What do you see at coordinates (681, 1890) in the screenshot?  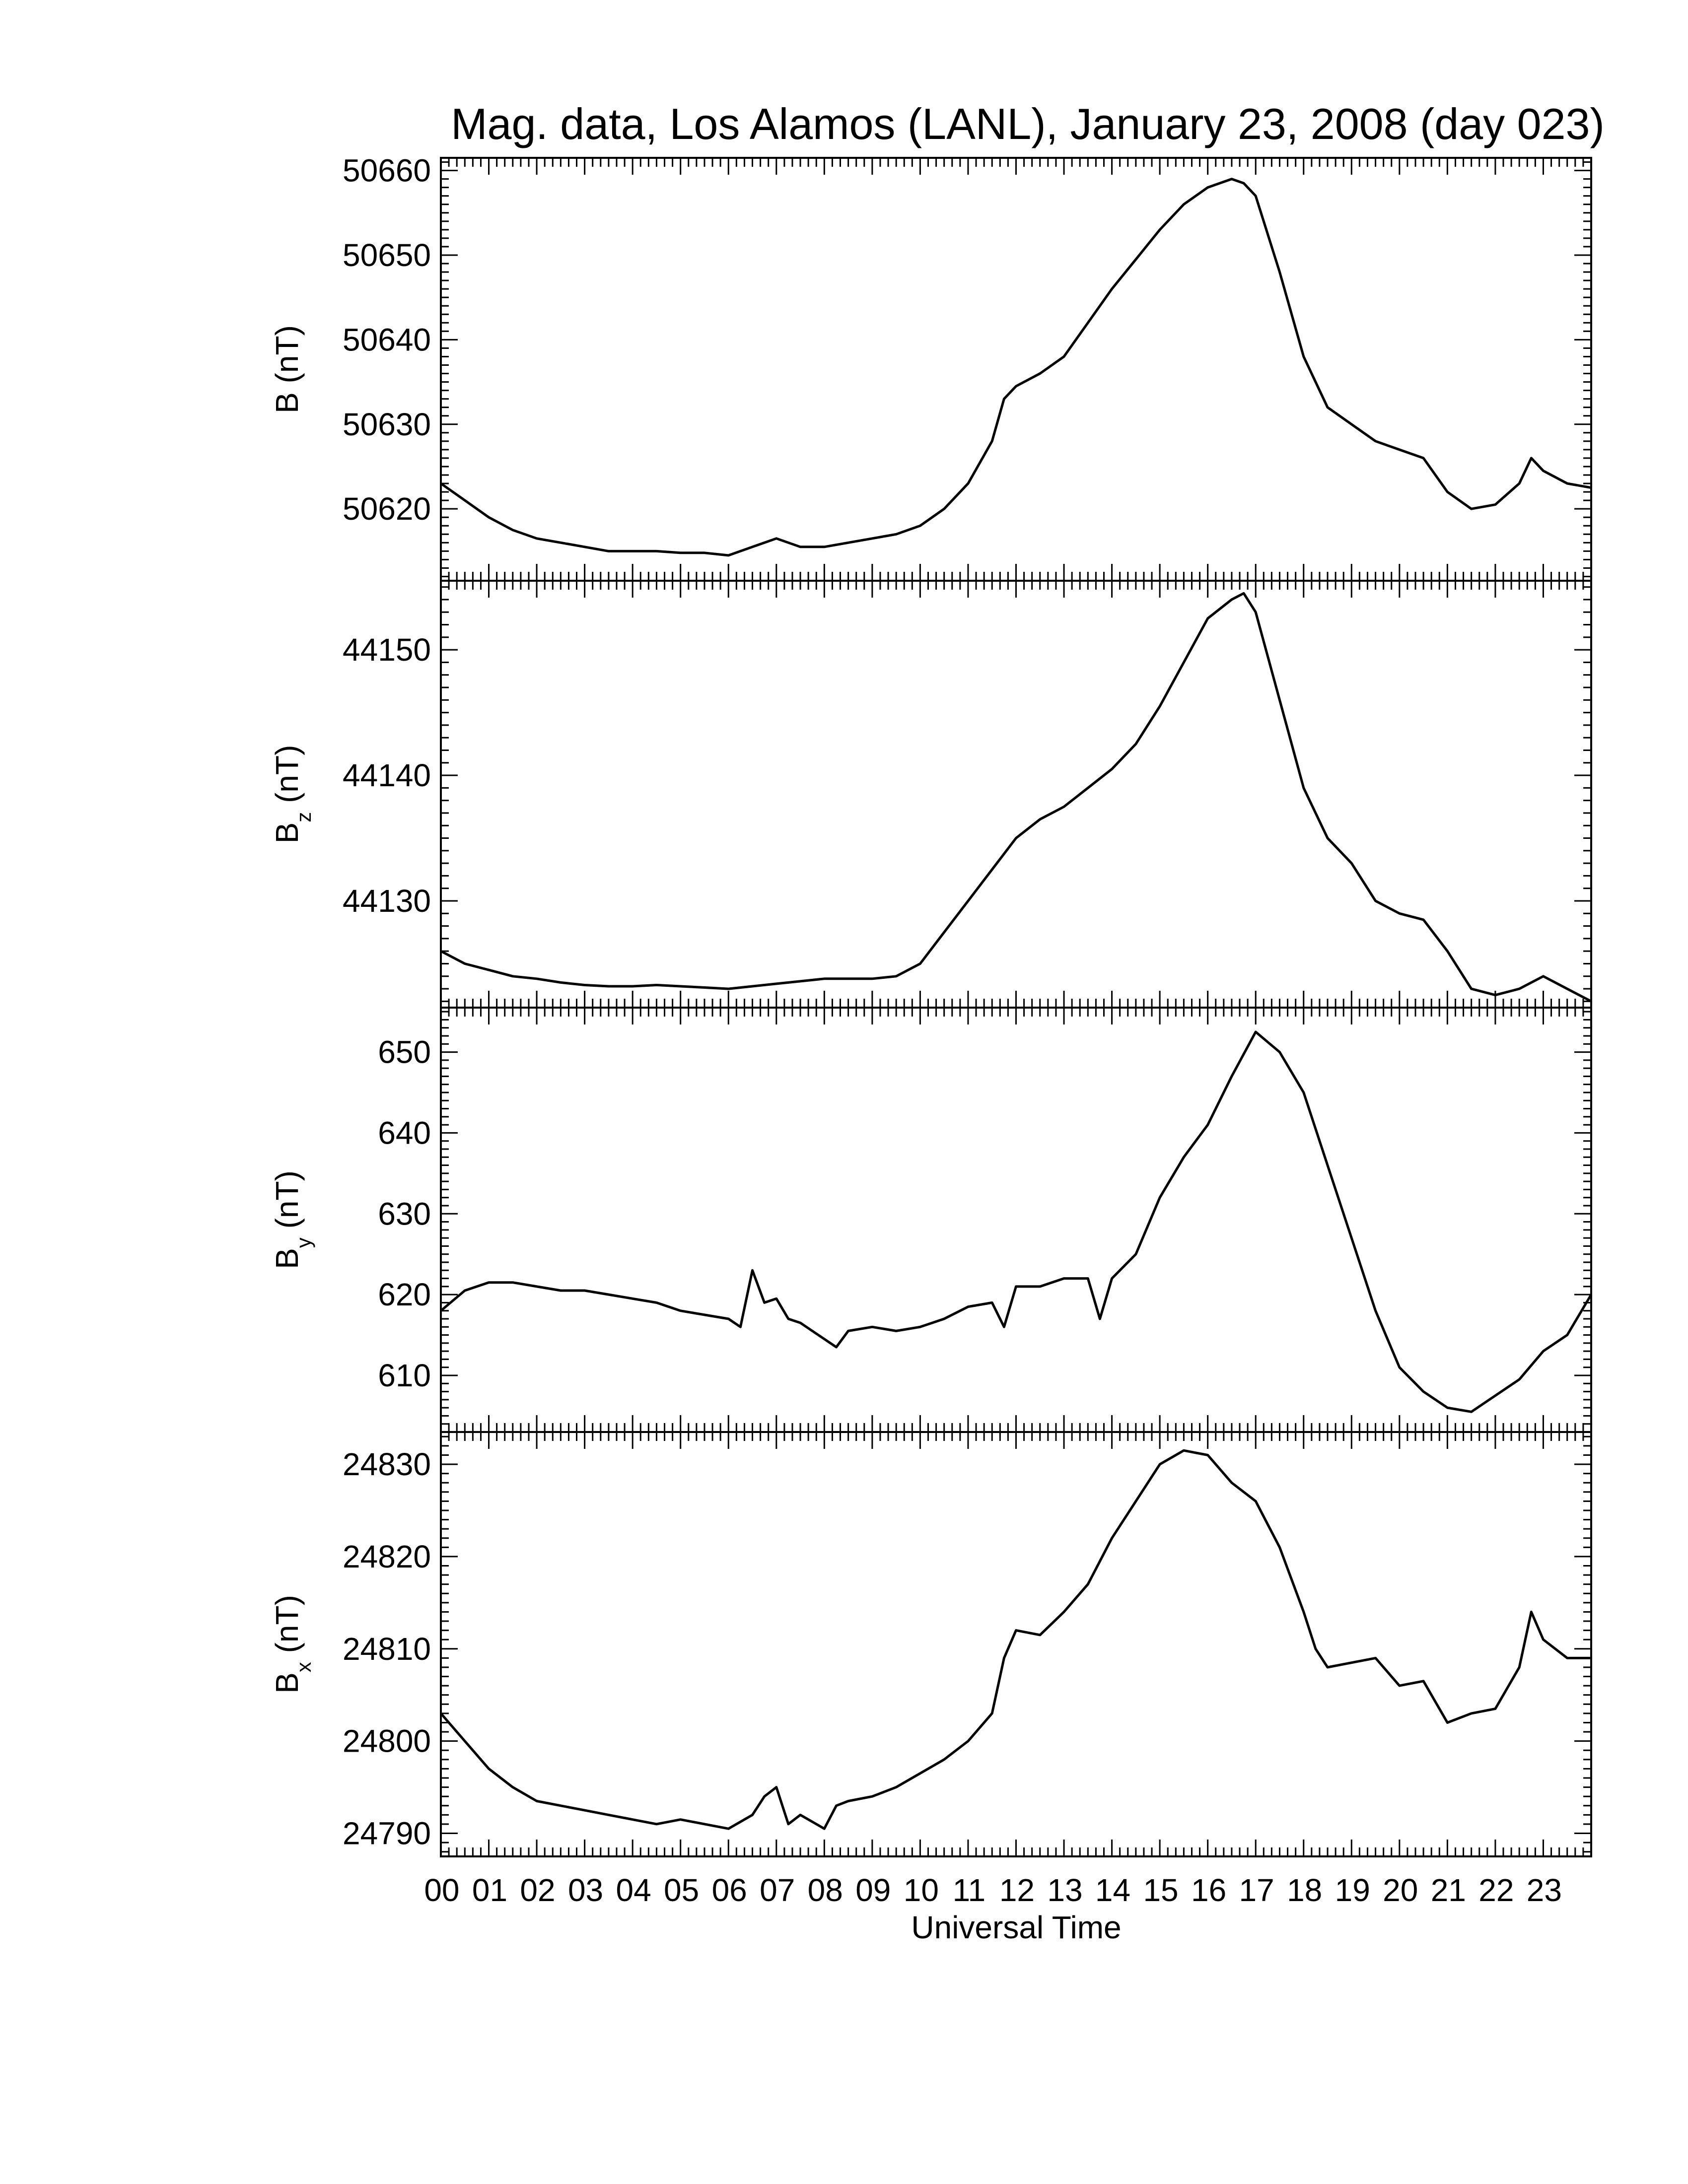 I see `x-tick-label: 05` at bounding box center [681, 1890].